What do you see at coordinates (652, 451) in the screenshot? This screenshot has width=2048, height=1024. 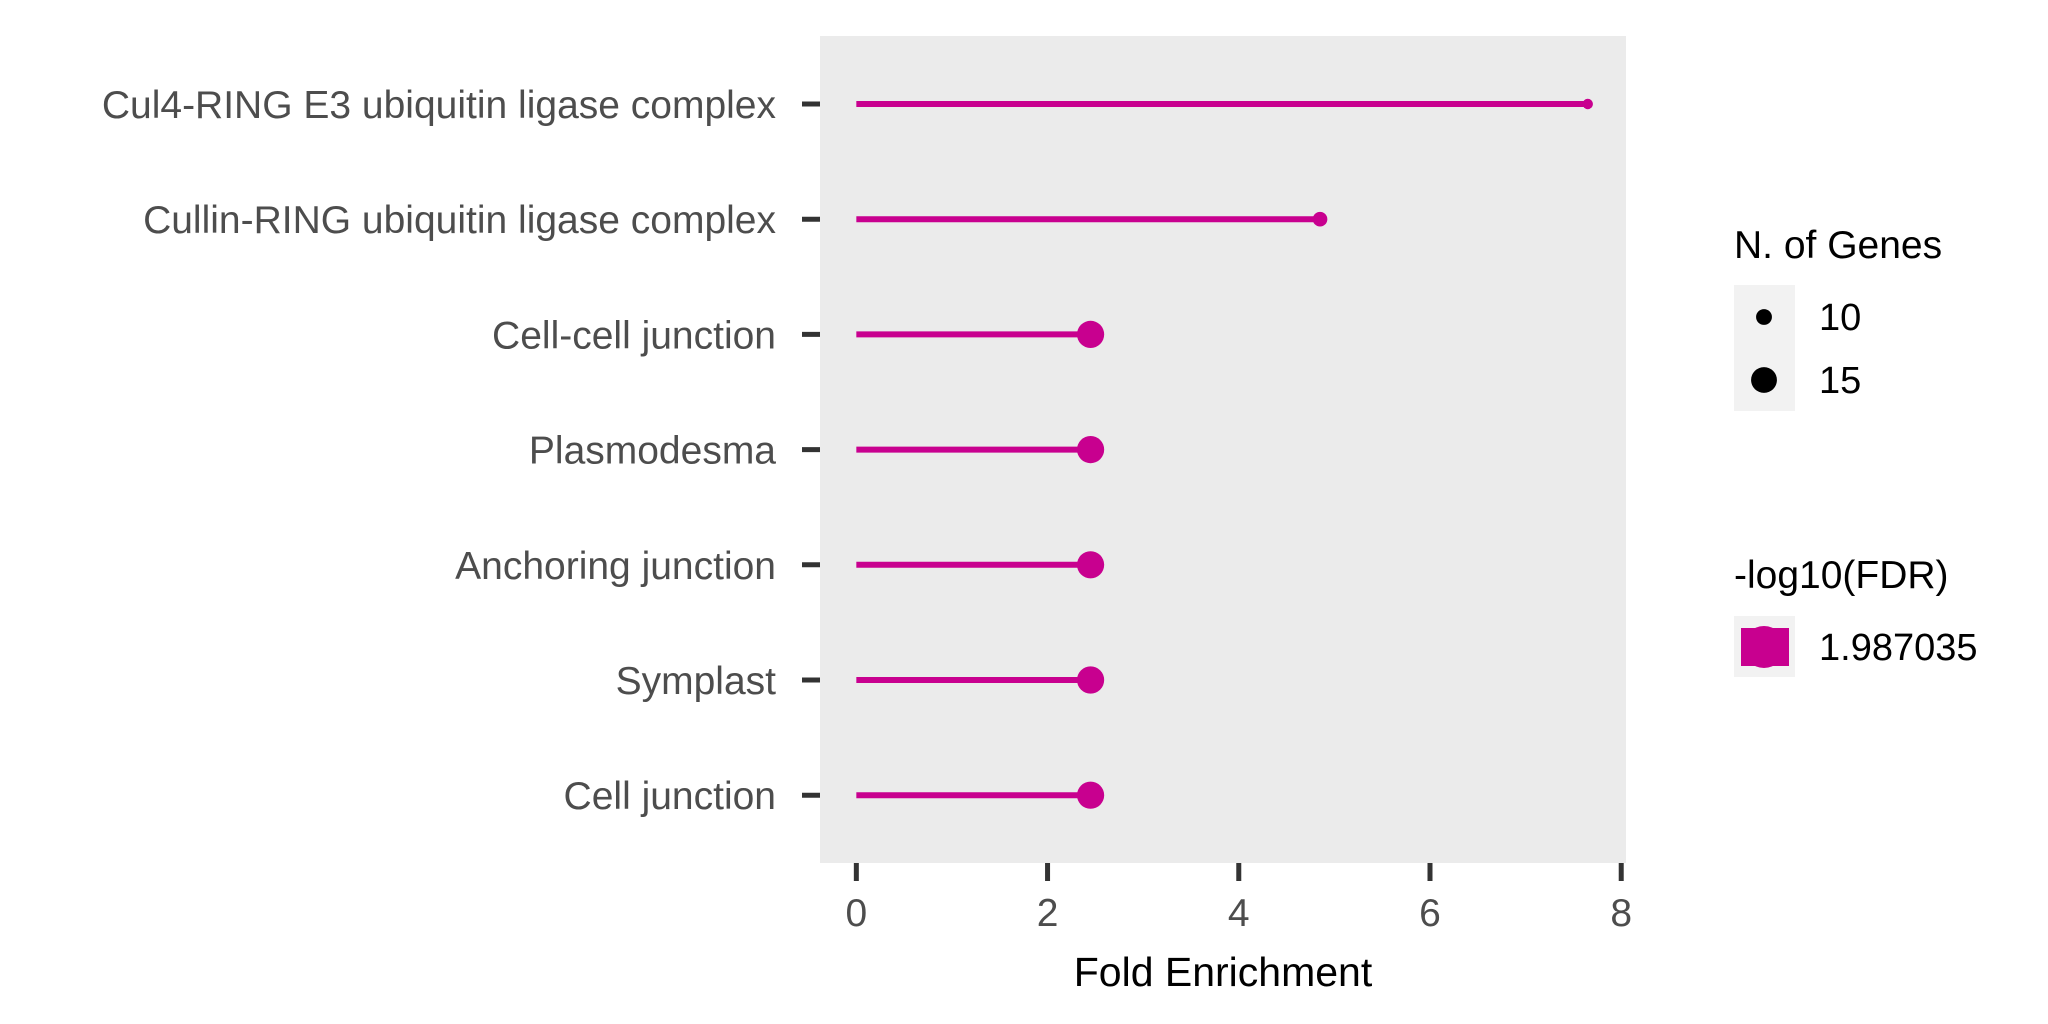 I see `y-tick-label: Plasmodesma` at bounding box center [652, 451].